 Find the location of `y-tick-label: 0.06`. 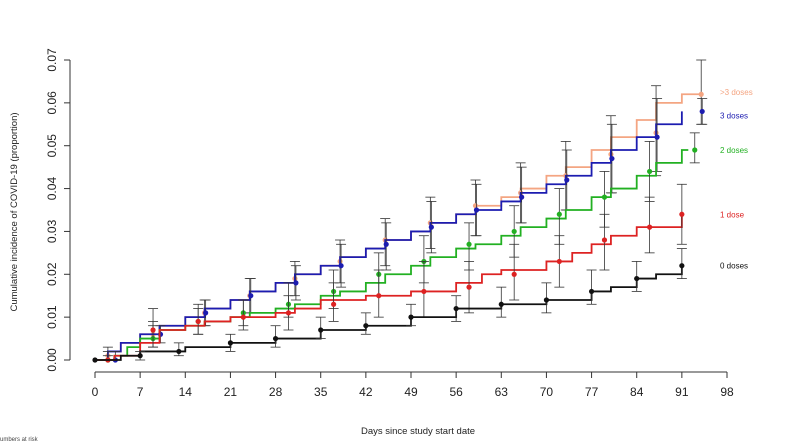

y-tick-label: 0.06 is located at coordinates (52, 103).